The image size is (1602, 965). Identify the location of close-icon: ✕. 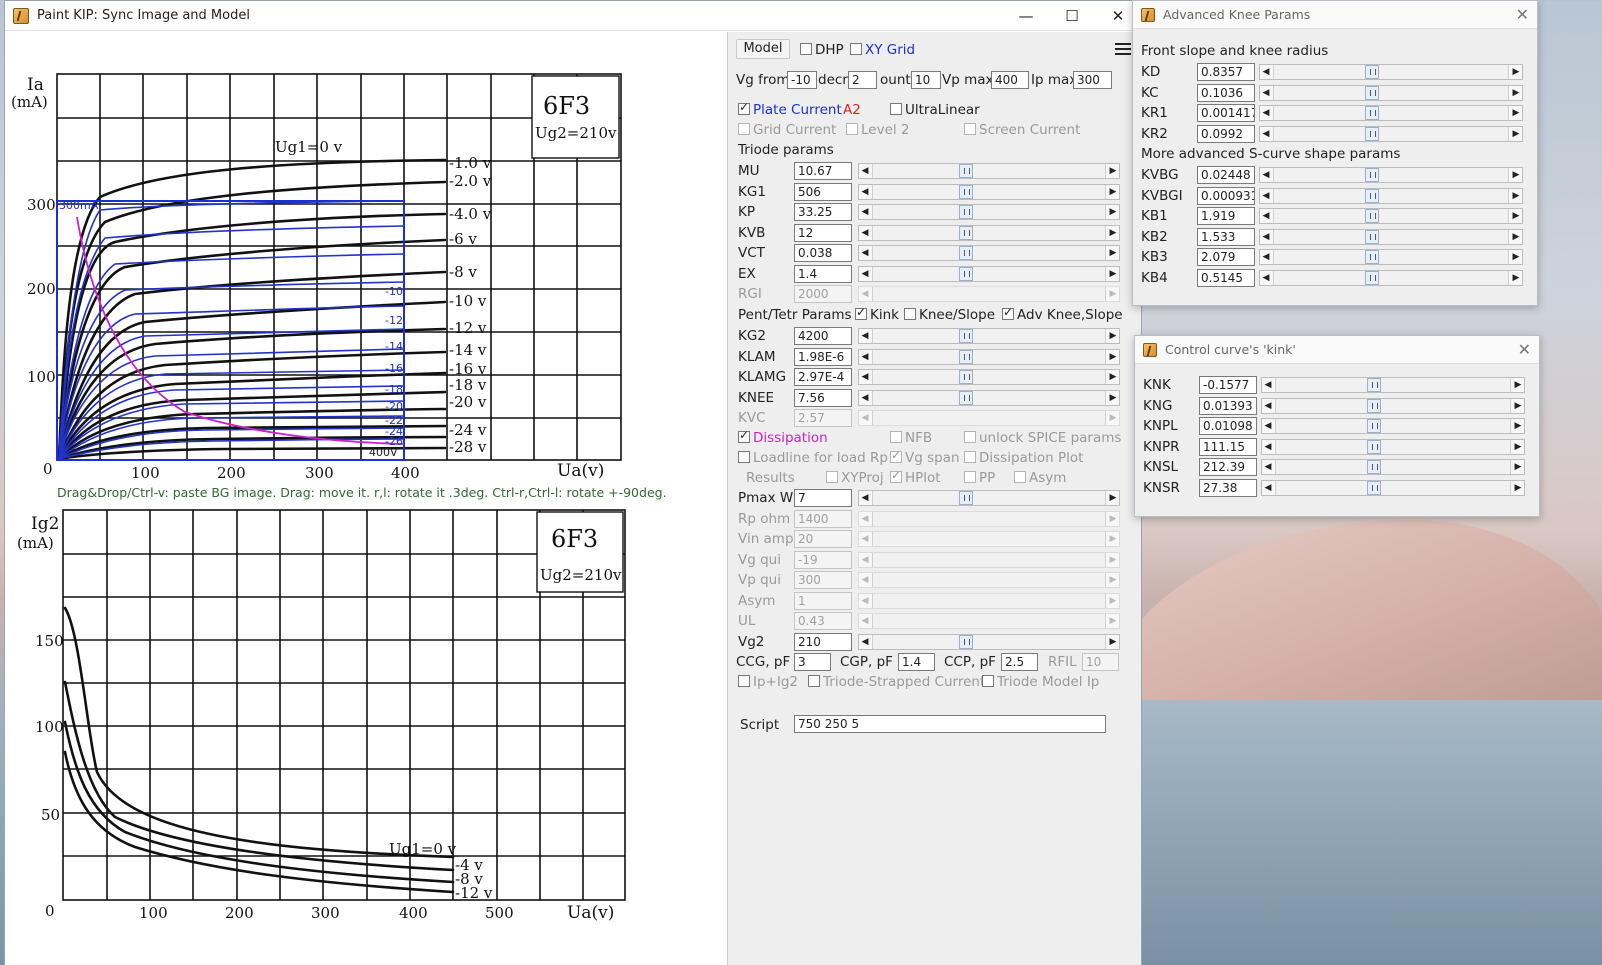
(1524, 349).